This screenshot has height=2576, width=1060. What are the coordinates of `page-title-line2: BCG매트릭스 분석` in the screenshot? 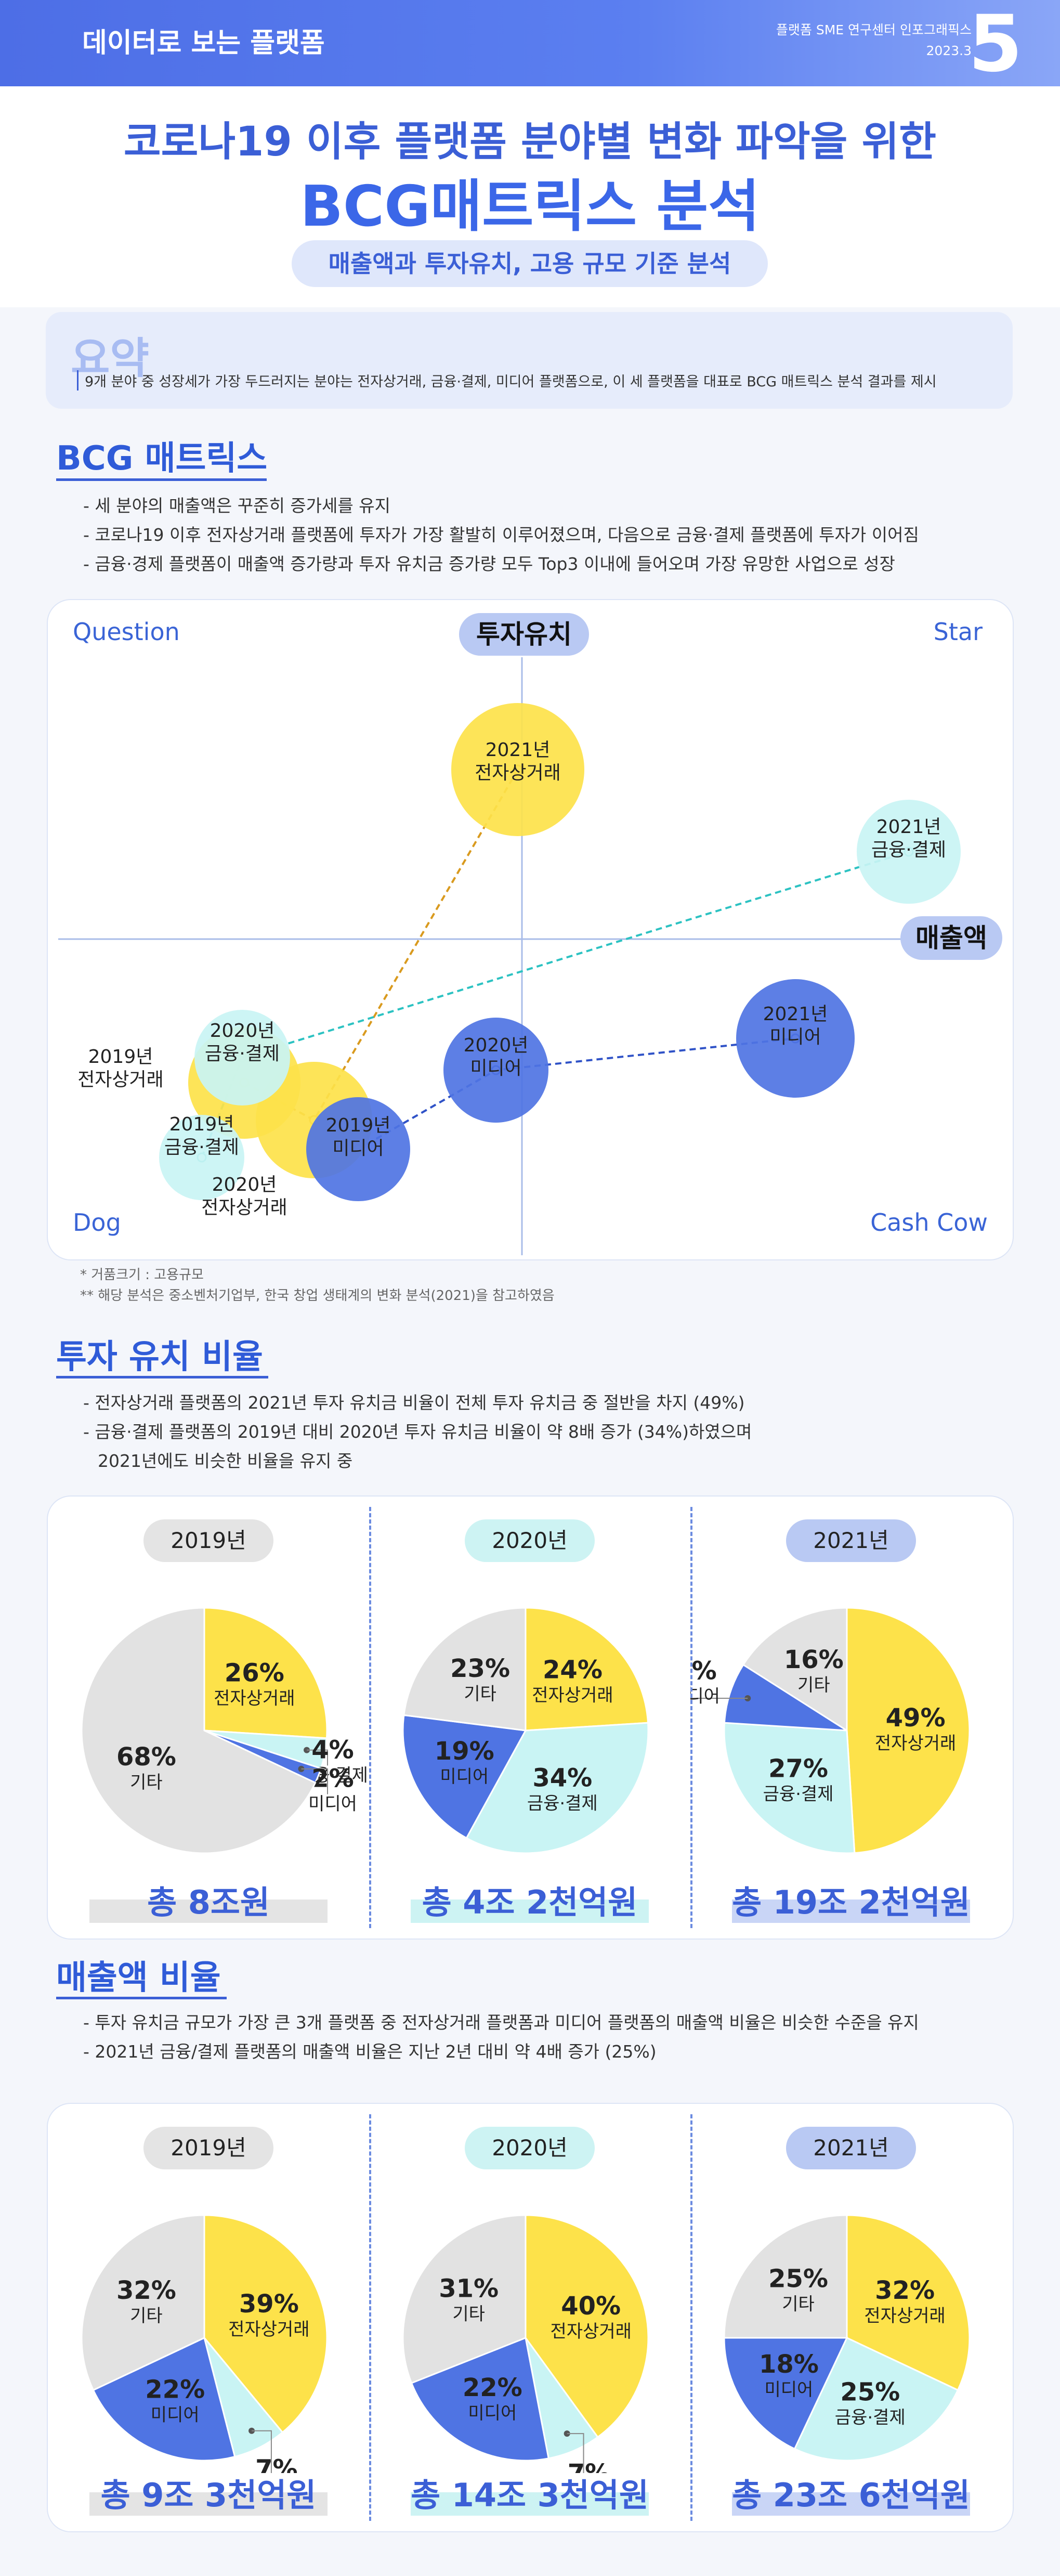 It's located at (530, 206).